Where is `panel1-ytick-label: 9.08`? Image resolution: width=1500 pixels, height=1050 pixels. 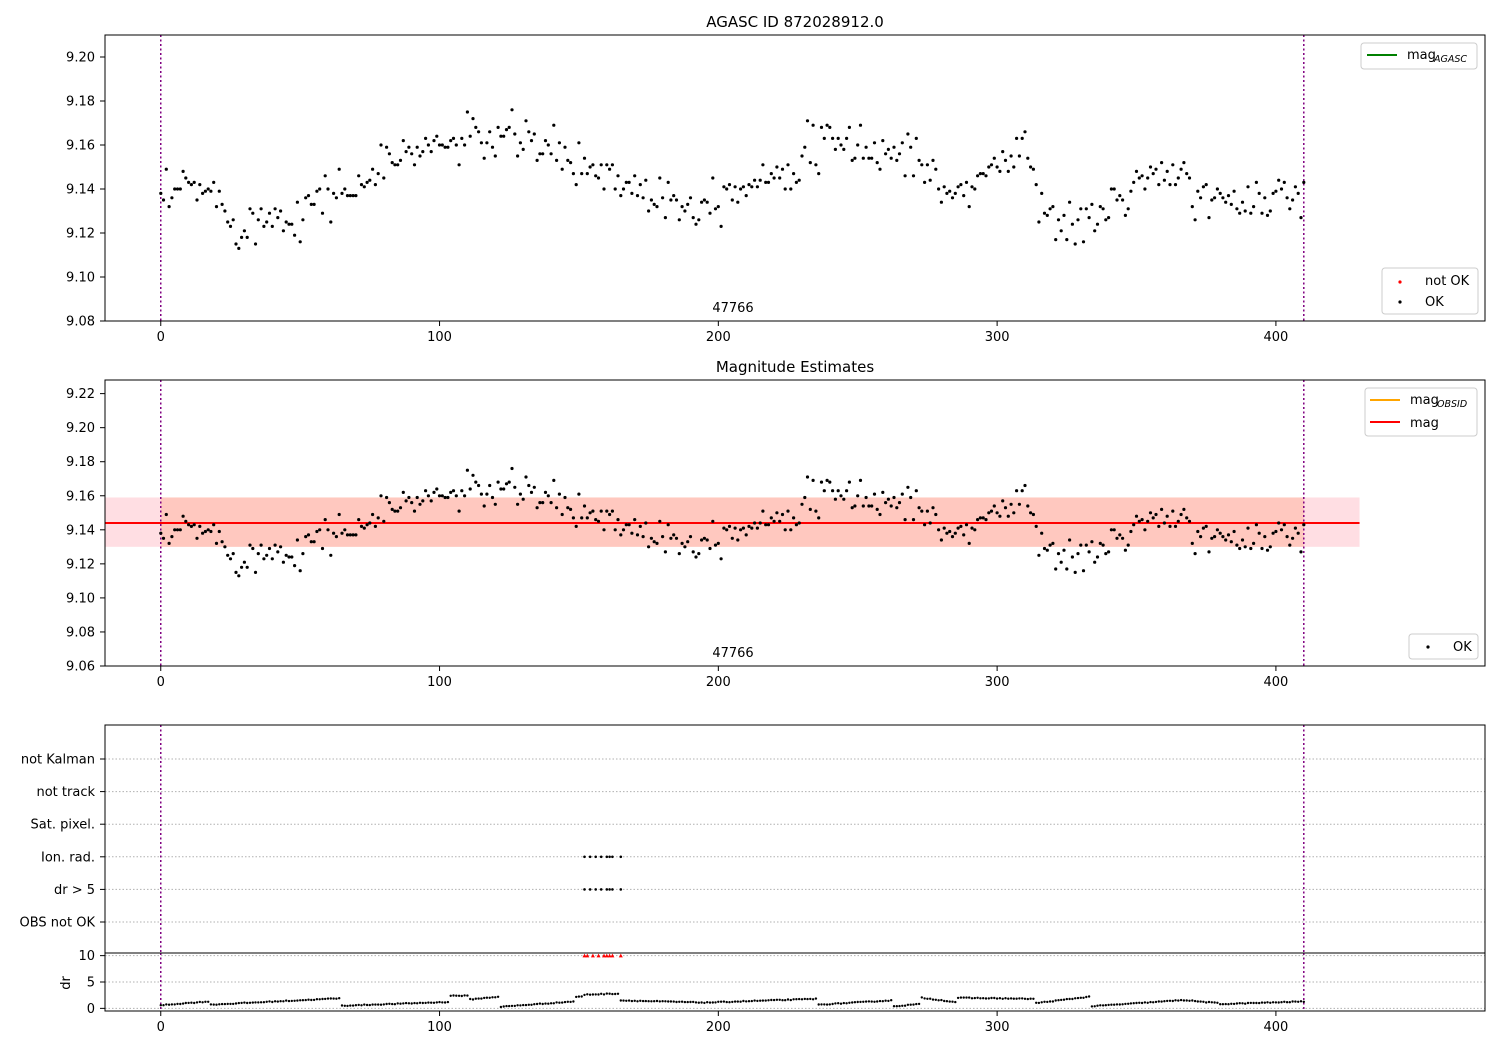
panel1-ytick-label: 9.08 is located at coordinates (80, 322).